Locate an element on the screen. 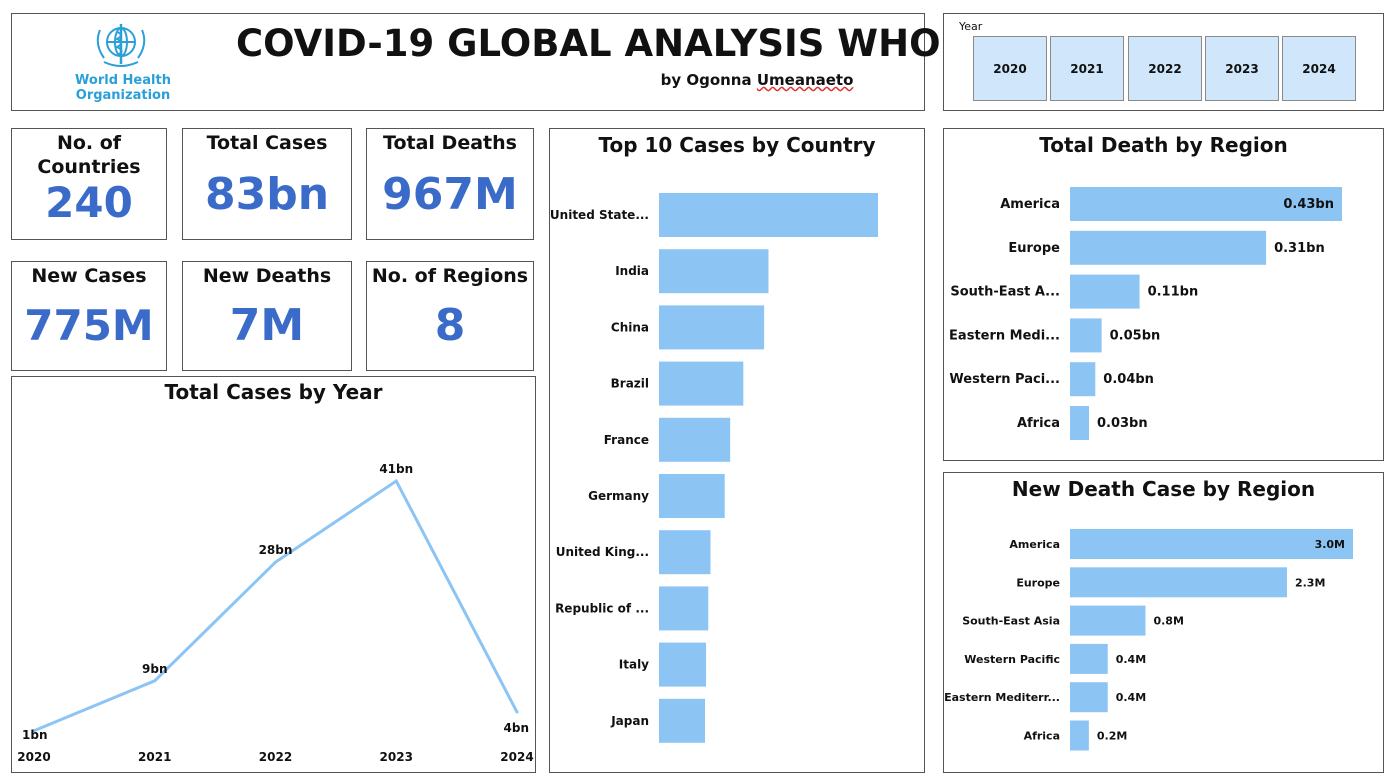 This screenshot has width=1398, height=778. death-by-region-data-label: 0.05bn is located at coordinates (1135, 335).